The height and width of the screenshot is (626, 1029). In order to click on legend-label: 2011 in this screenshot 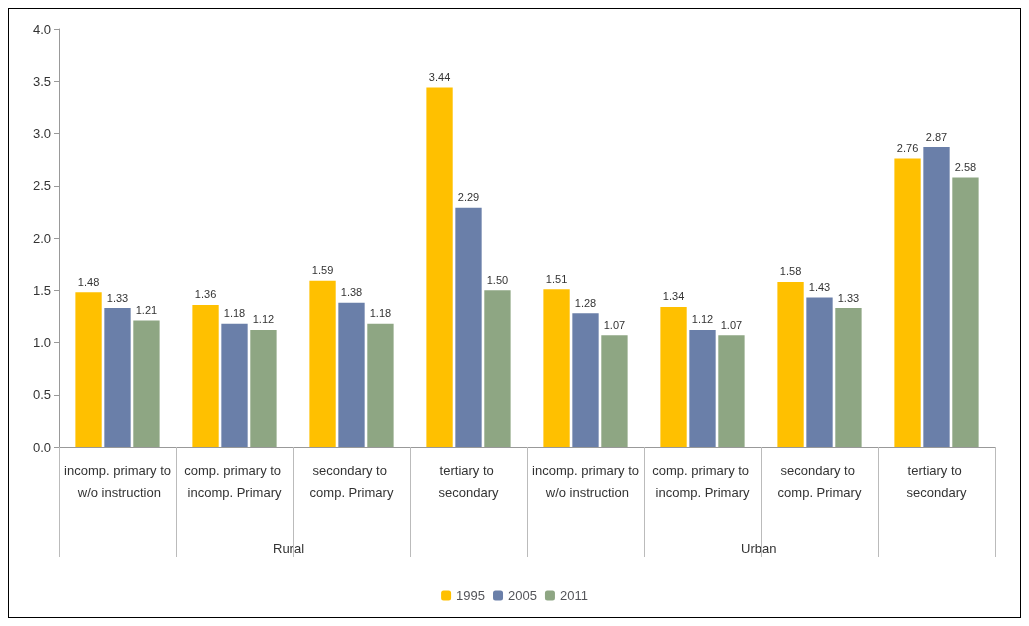, I will do `click(573, 595)`.